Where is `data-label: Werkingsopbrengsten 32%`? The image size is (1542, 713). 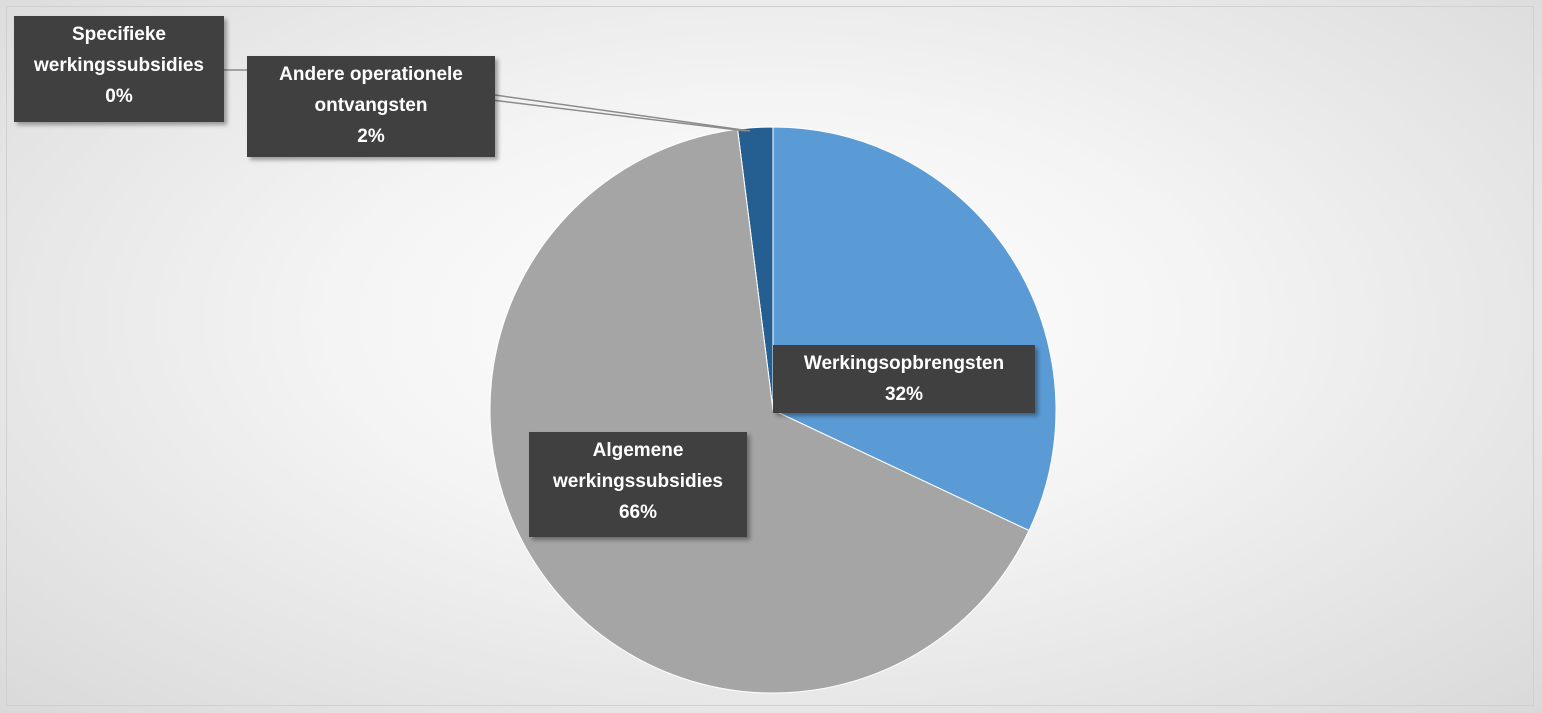
data-label: Werkingsopbrengsten 32% is located at coordinates (904, 379).